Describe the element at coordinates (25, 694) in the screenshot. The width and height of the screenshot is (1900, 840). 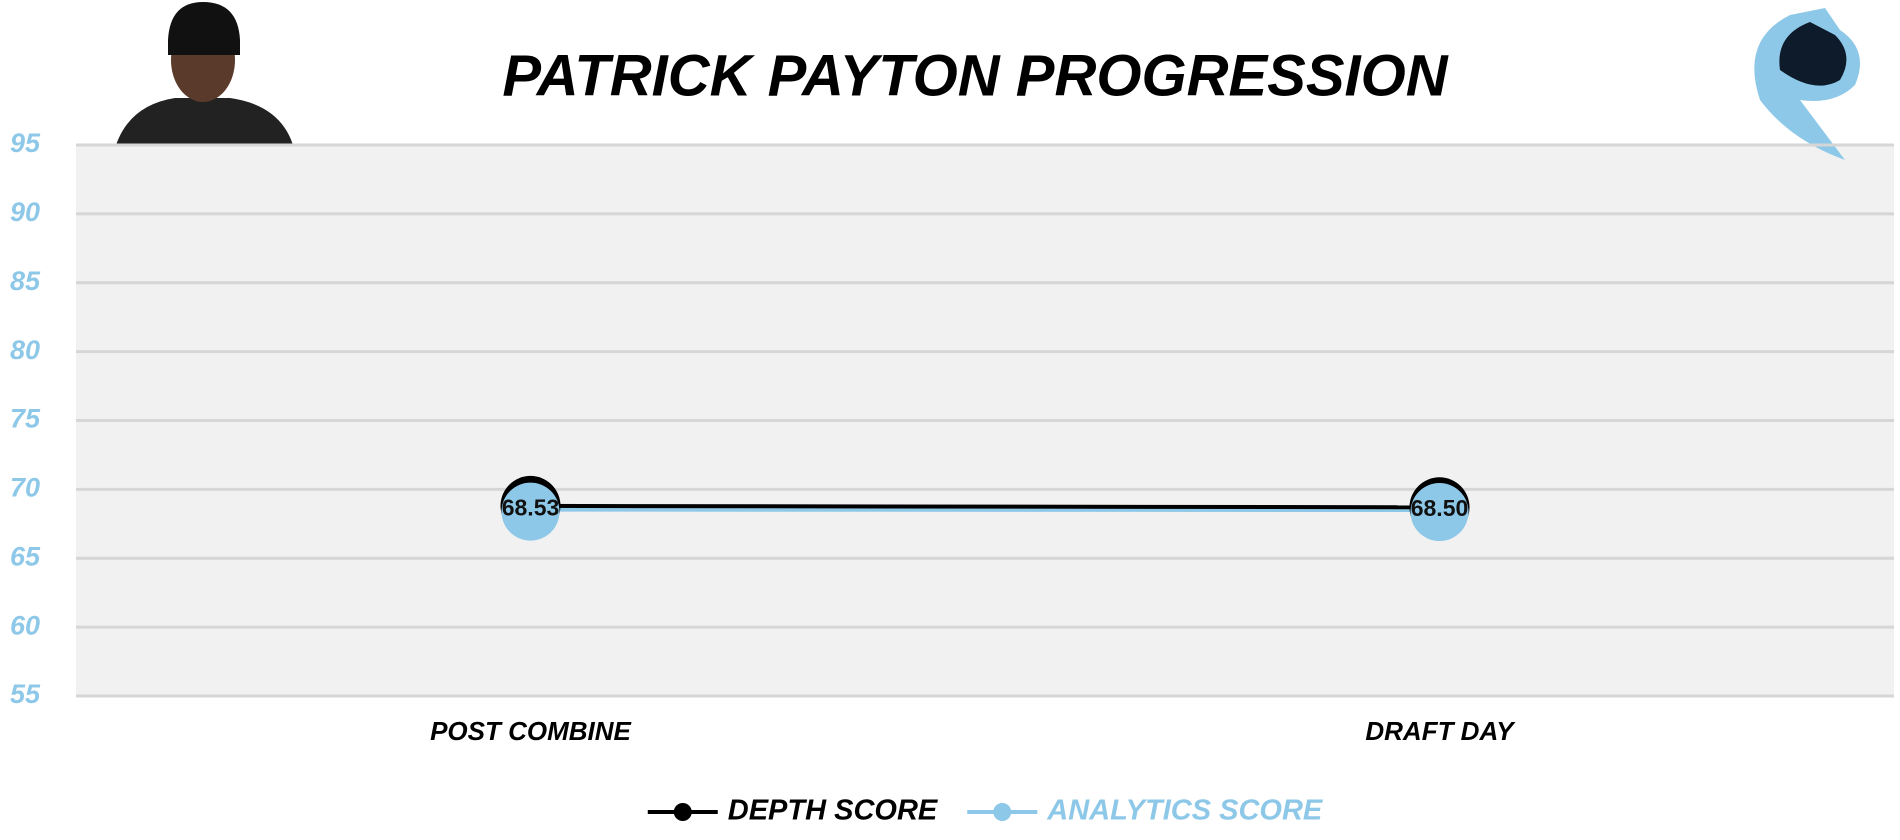
I see `y-tick-label: 55` at that location.